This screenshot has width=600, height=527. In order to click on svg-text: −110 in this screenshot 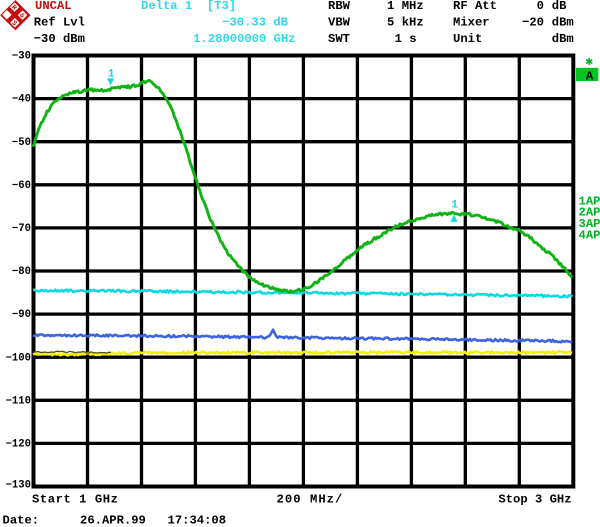, I will do `click(18, 401)`.